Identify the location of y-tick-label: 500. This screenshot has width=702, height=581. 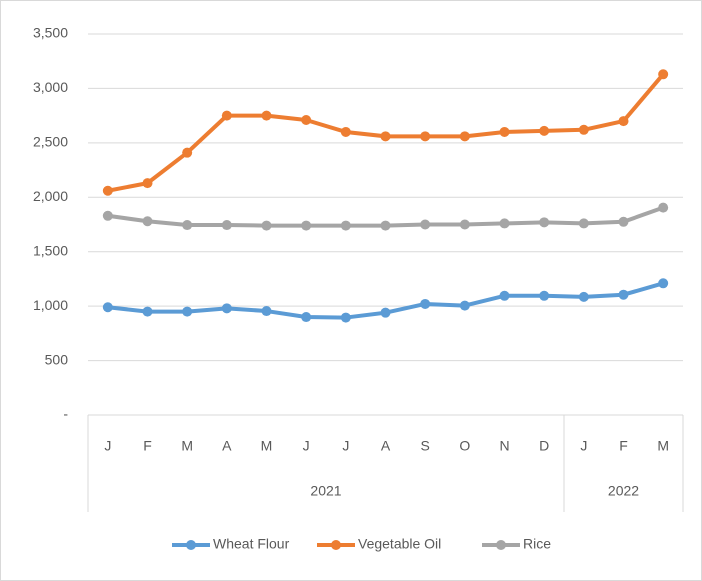
(57, 359).